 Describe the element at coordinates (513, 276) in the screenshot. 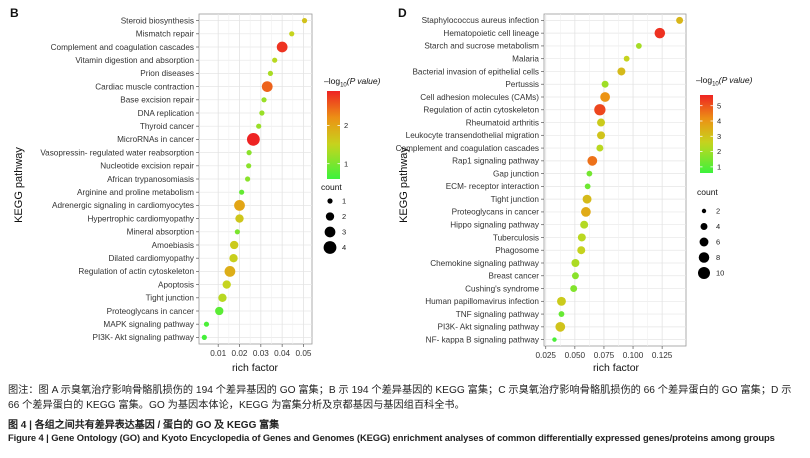

I see `y-tick-label: Breast cancer` at that location.